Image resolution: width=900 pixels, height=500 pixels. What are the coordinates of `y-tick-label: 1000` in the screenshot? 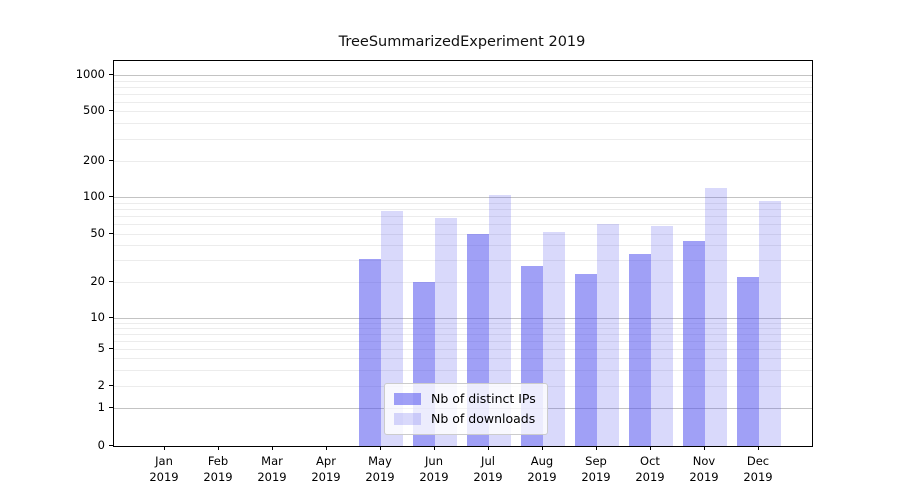 It's located at (90, 74).